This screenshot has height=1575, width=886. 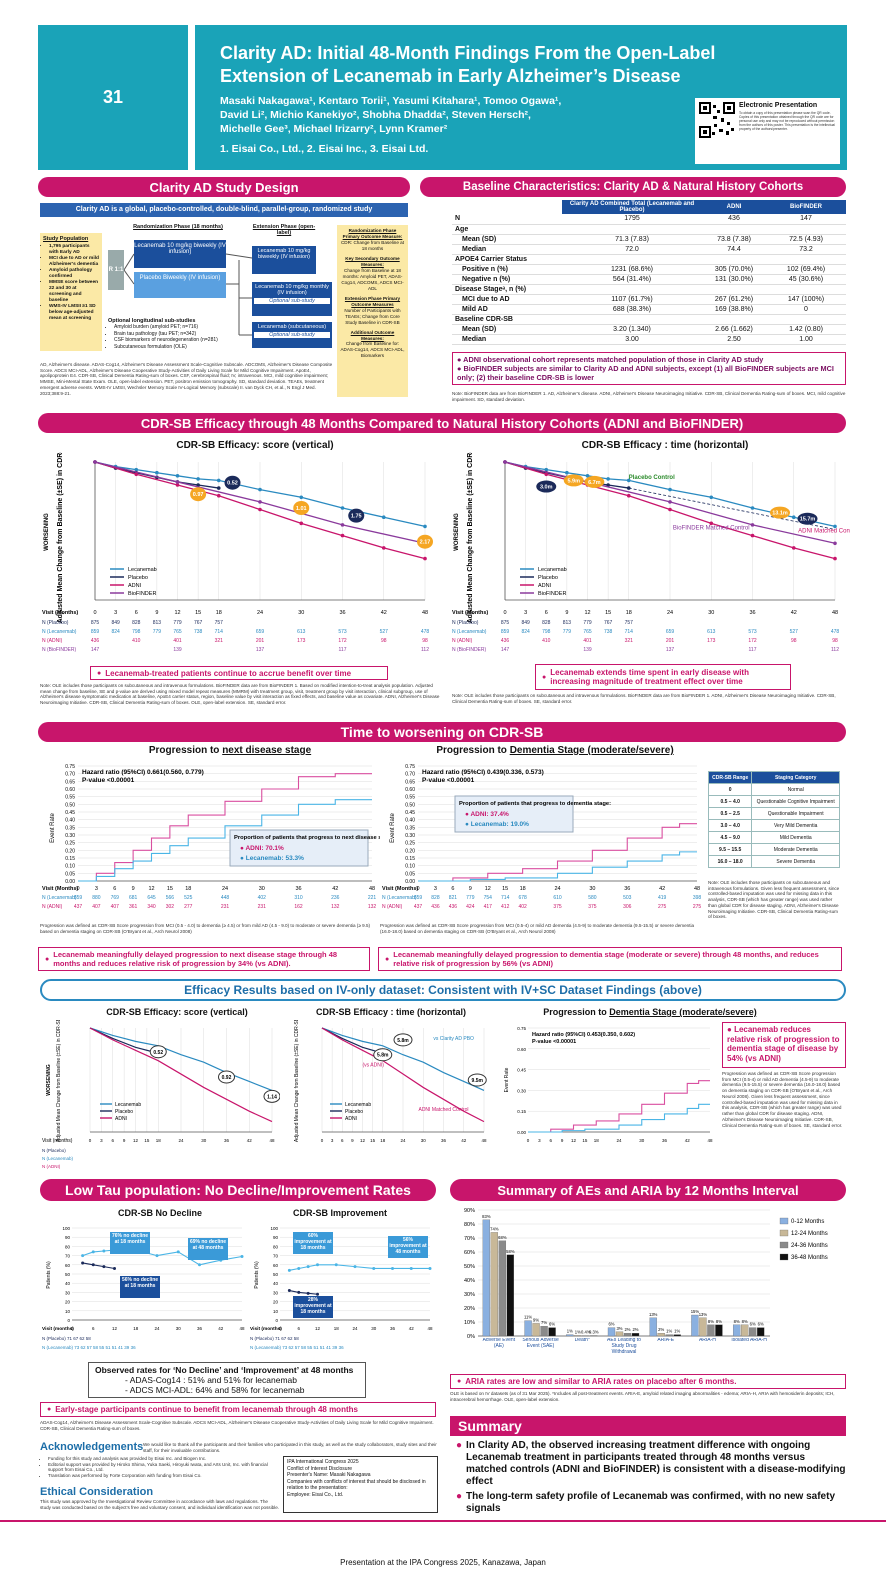 I want to click on n-value: 527, so click(x=794, y=632).